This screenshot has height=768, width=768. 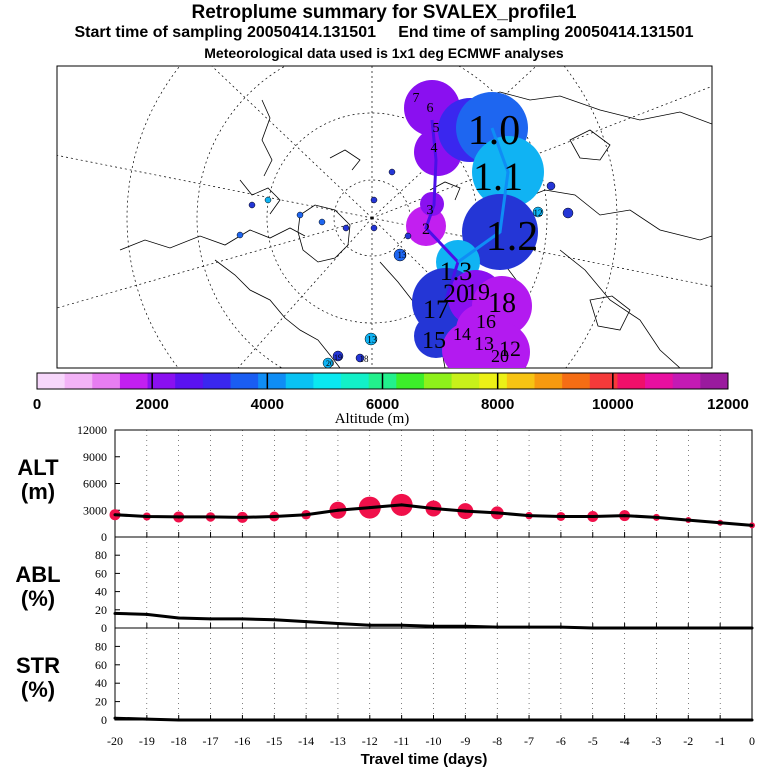 I want to click on x-tick-label: -13, so click(x=338, y=741).